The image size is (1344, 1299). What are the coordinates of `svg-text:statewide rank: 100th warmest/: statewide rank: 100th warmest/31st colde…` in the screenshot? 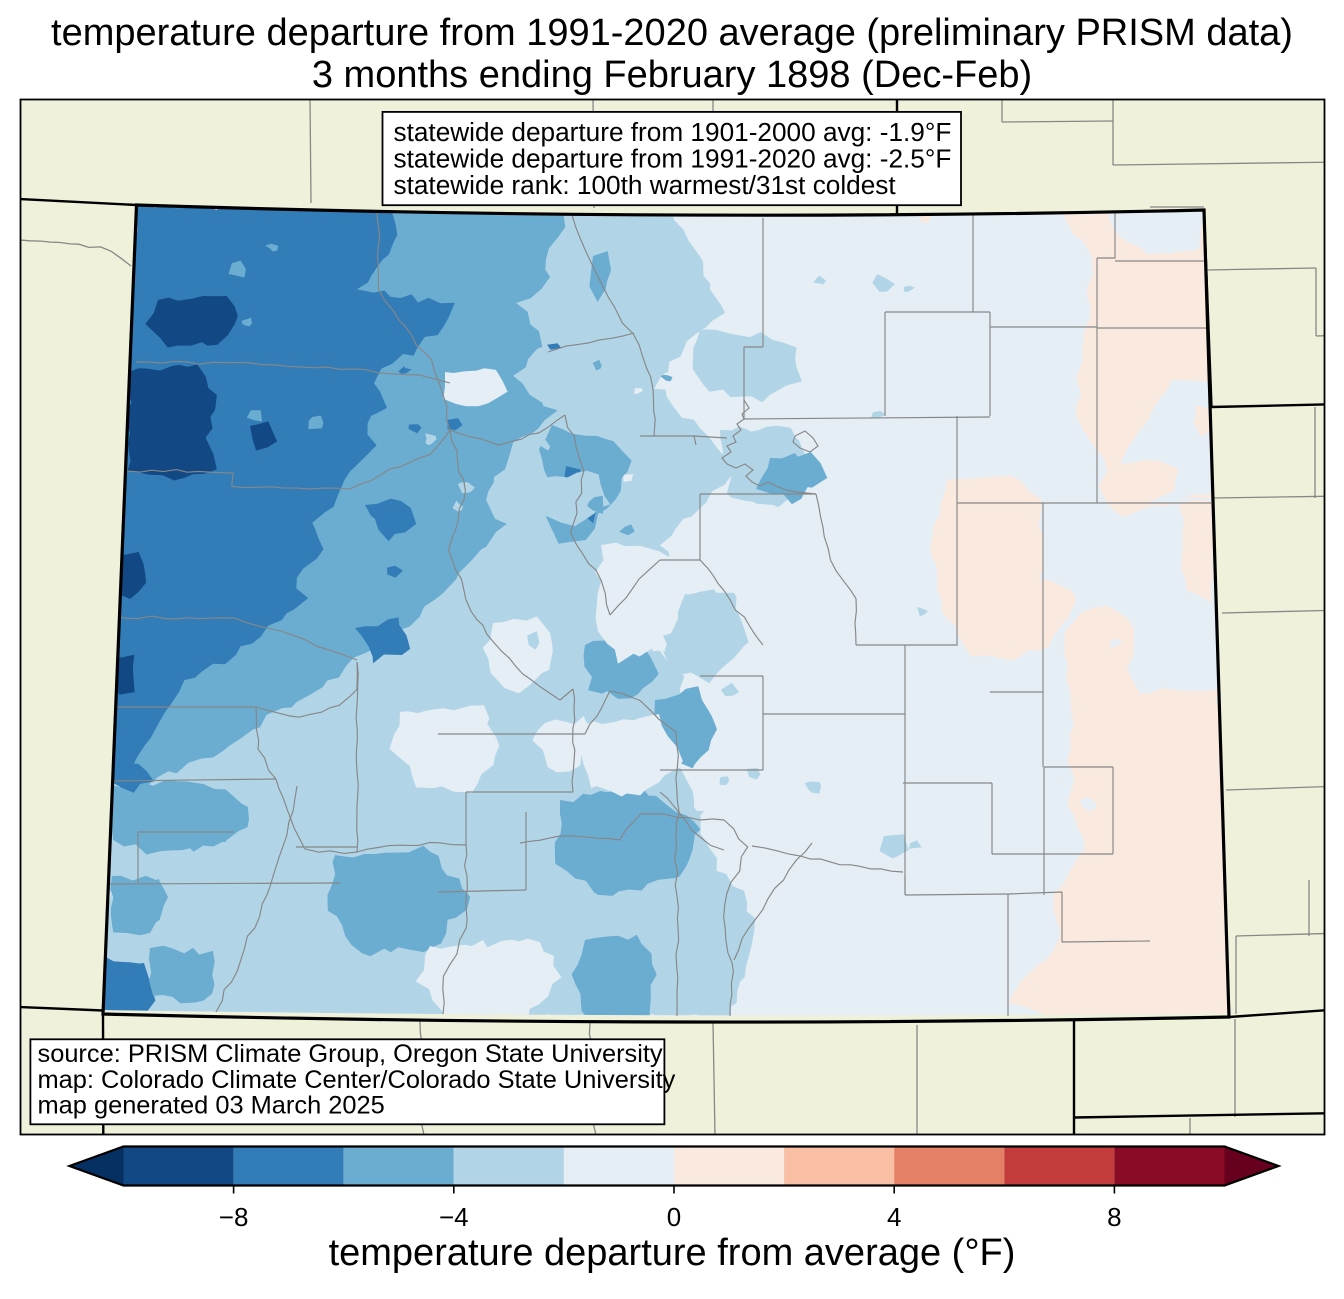 It's located at (645, 185).